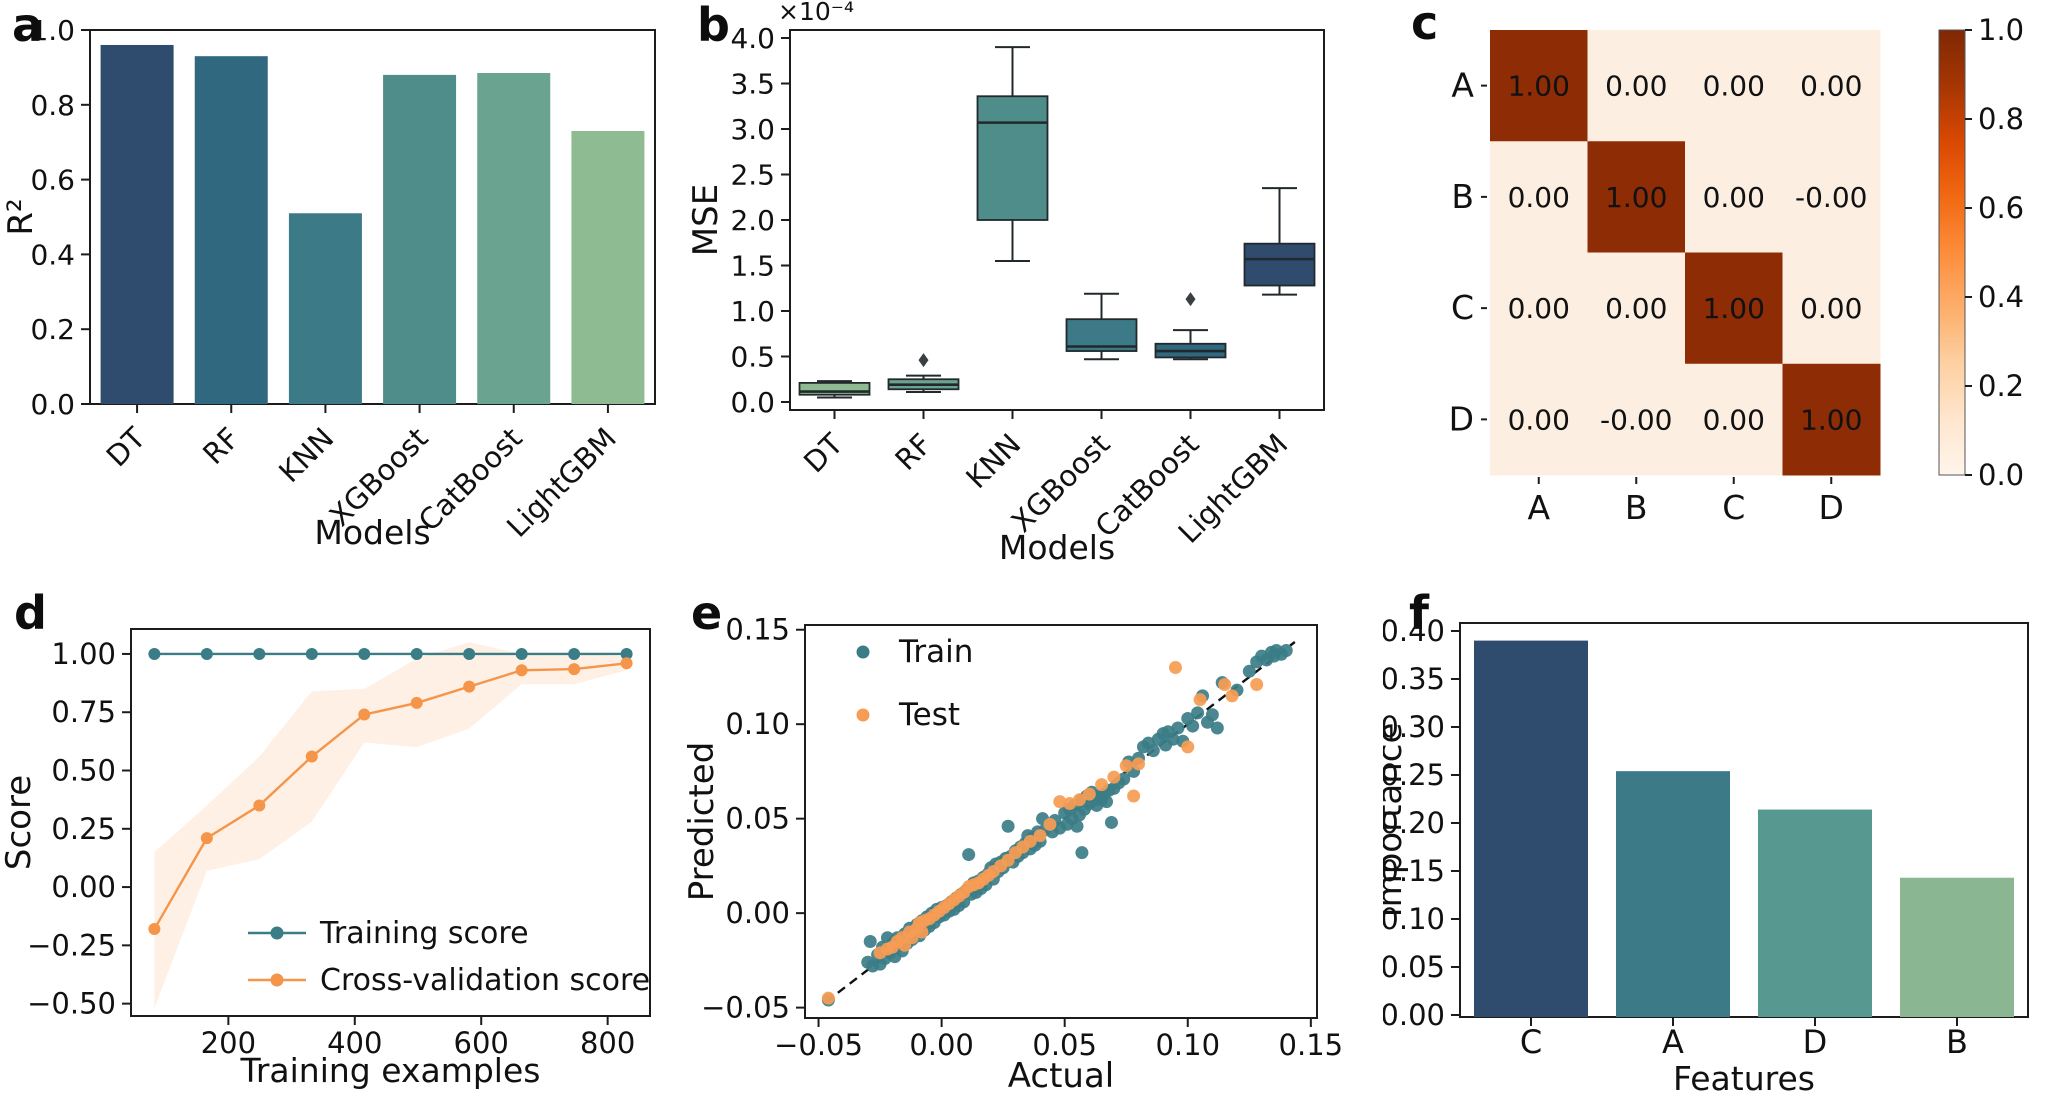 The image size is (2048, 1102). Describe the element at coordinates (1414, 631) in the screenshot. I see `y-tick-label: 0.40` at that location.